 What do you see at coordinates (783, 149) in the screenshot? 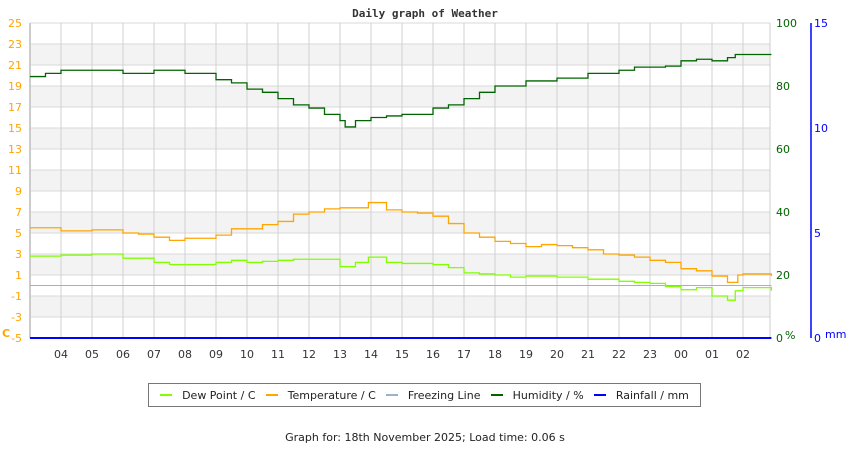
I see `humidity-tick-label: 60` at bounding box center [783, 149].